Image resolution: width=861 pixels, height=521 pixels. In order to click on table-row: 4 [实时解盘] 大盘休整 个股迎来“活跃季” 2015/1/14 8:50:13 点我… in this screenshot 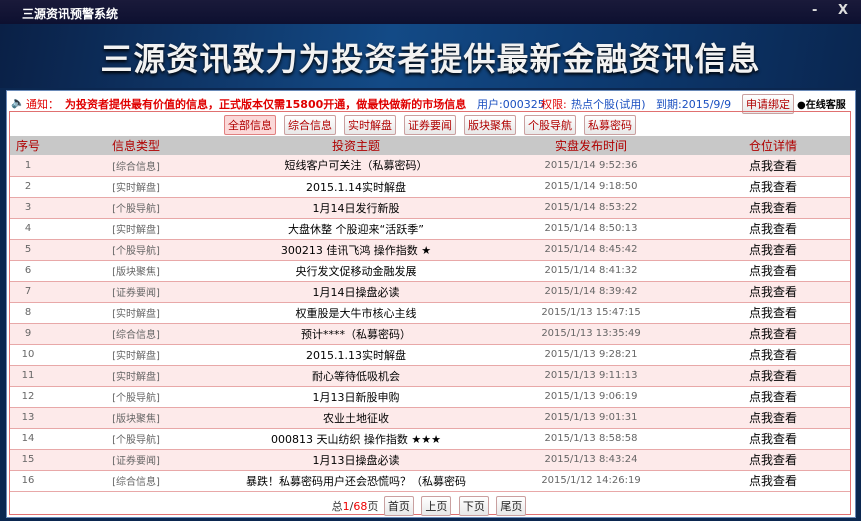, I will do `click(430, 229)`.